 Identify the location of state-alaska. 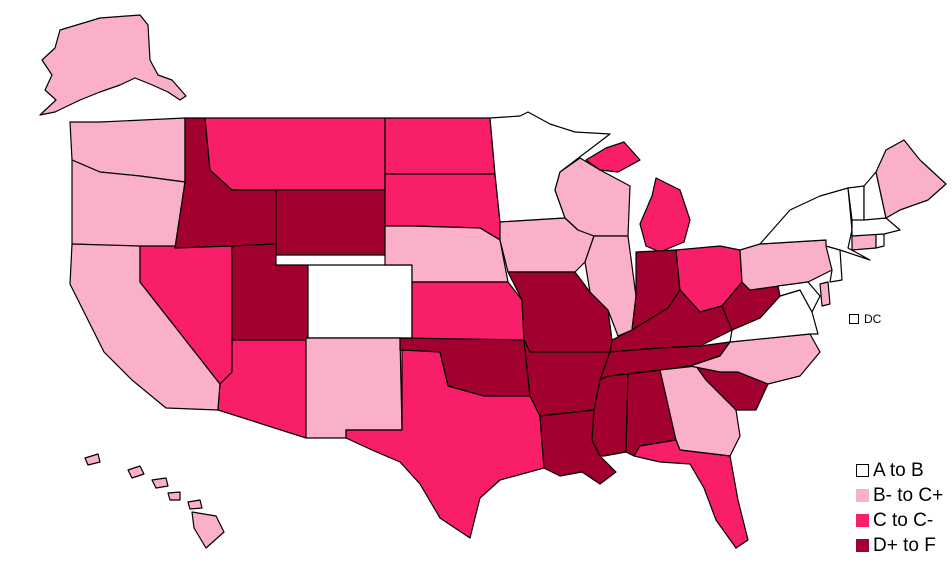
(113, 65).